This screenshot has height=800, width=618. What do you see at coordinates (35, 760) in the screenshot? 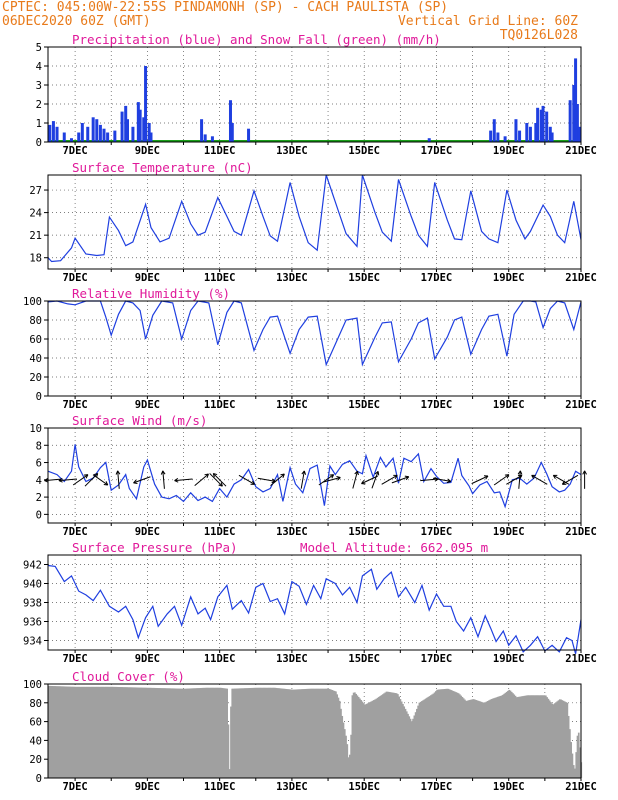
I see `y-tick-label: 20` at bounding box center [35, 760].